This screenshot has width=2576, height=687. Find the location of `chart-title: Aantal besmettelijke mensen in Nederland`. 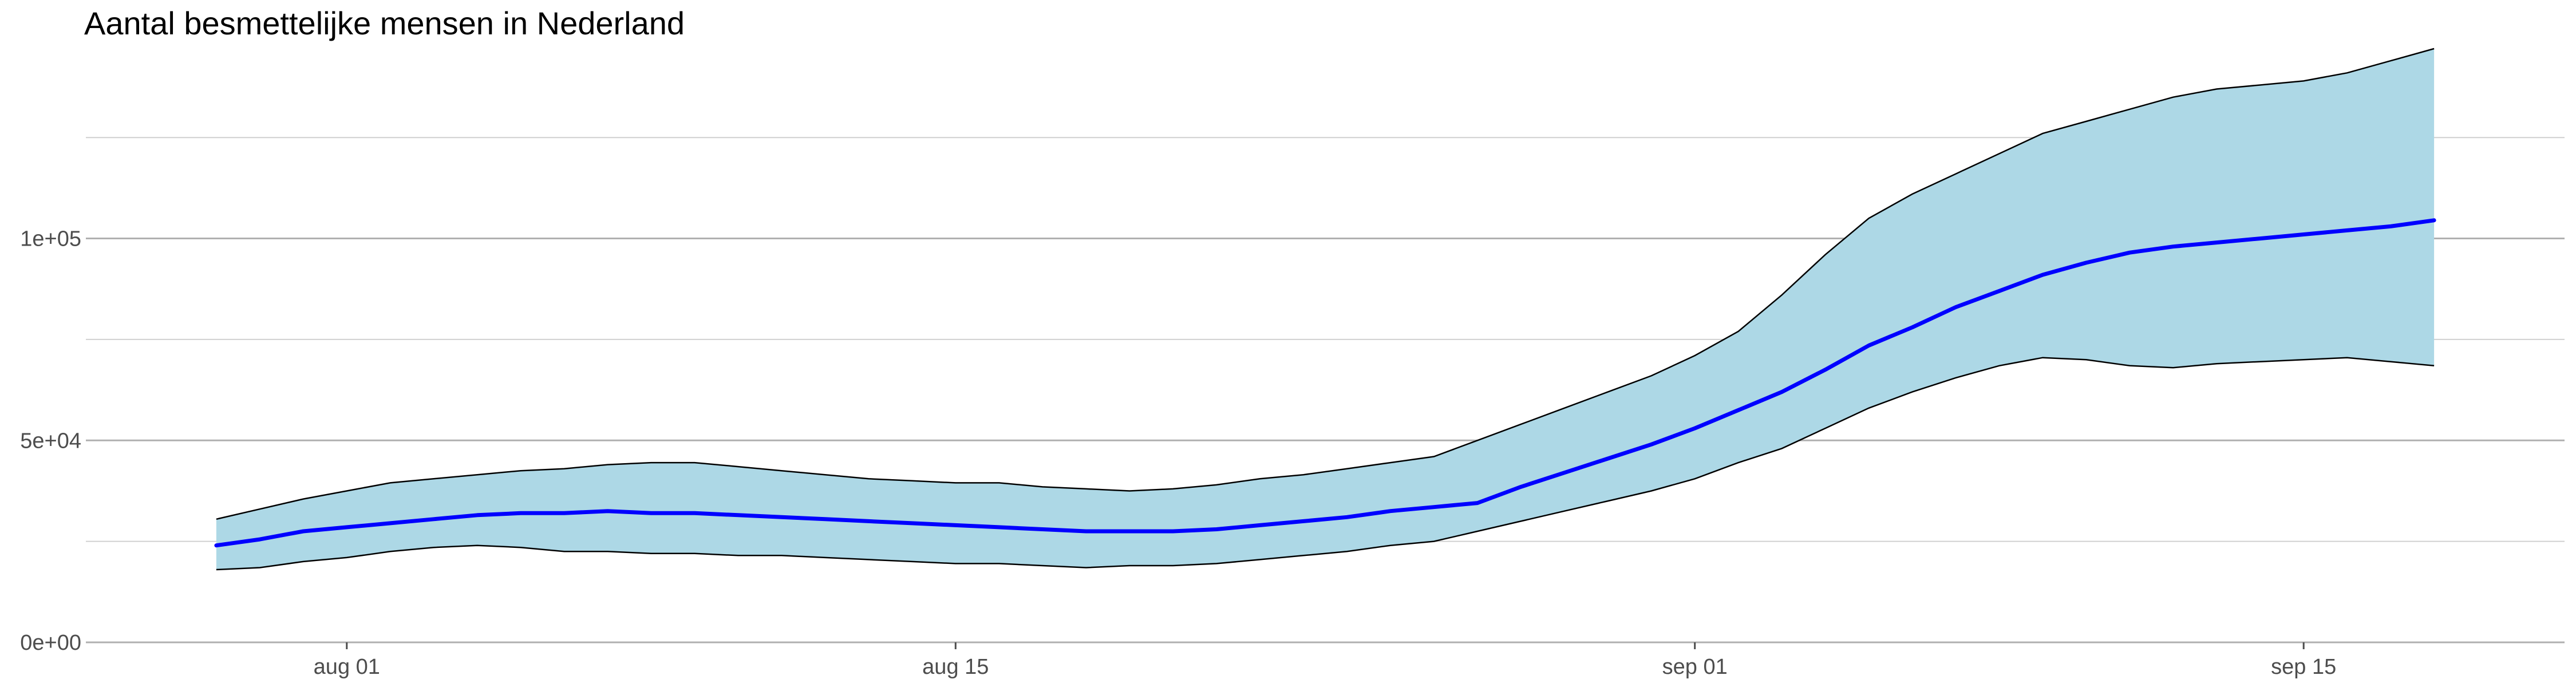

chart-title: Aantal besmettelijke mensen in Nederland is located at coordinates (384, 23).